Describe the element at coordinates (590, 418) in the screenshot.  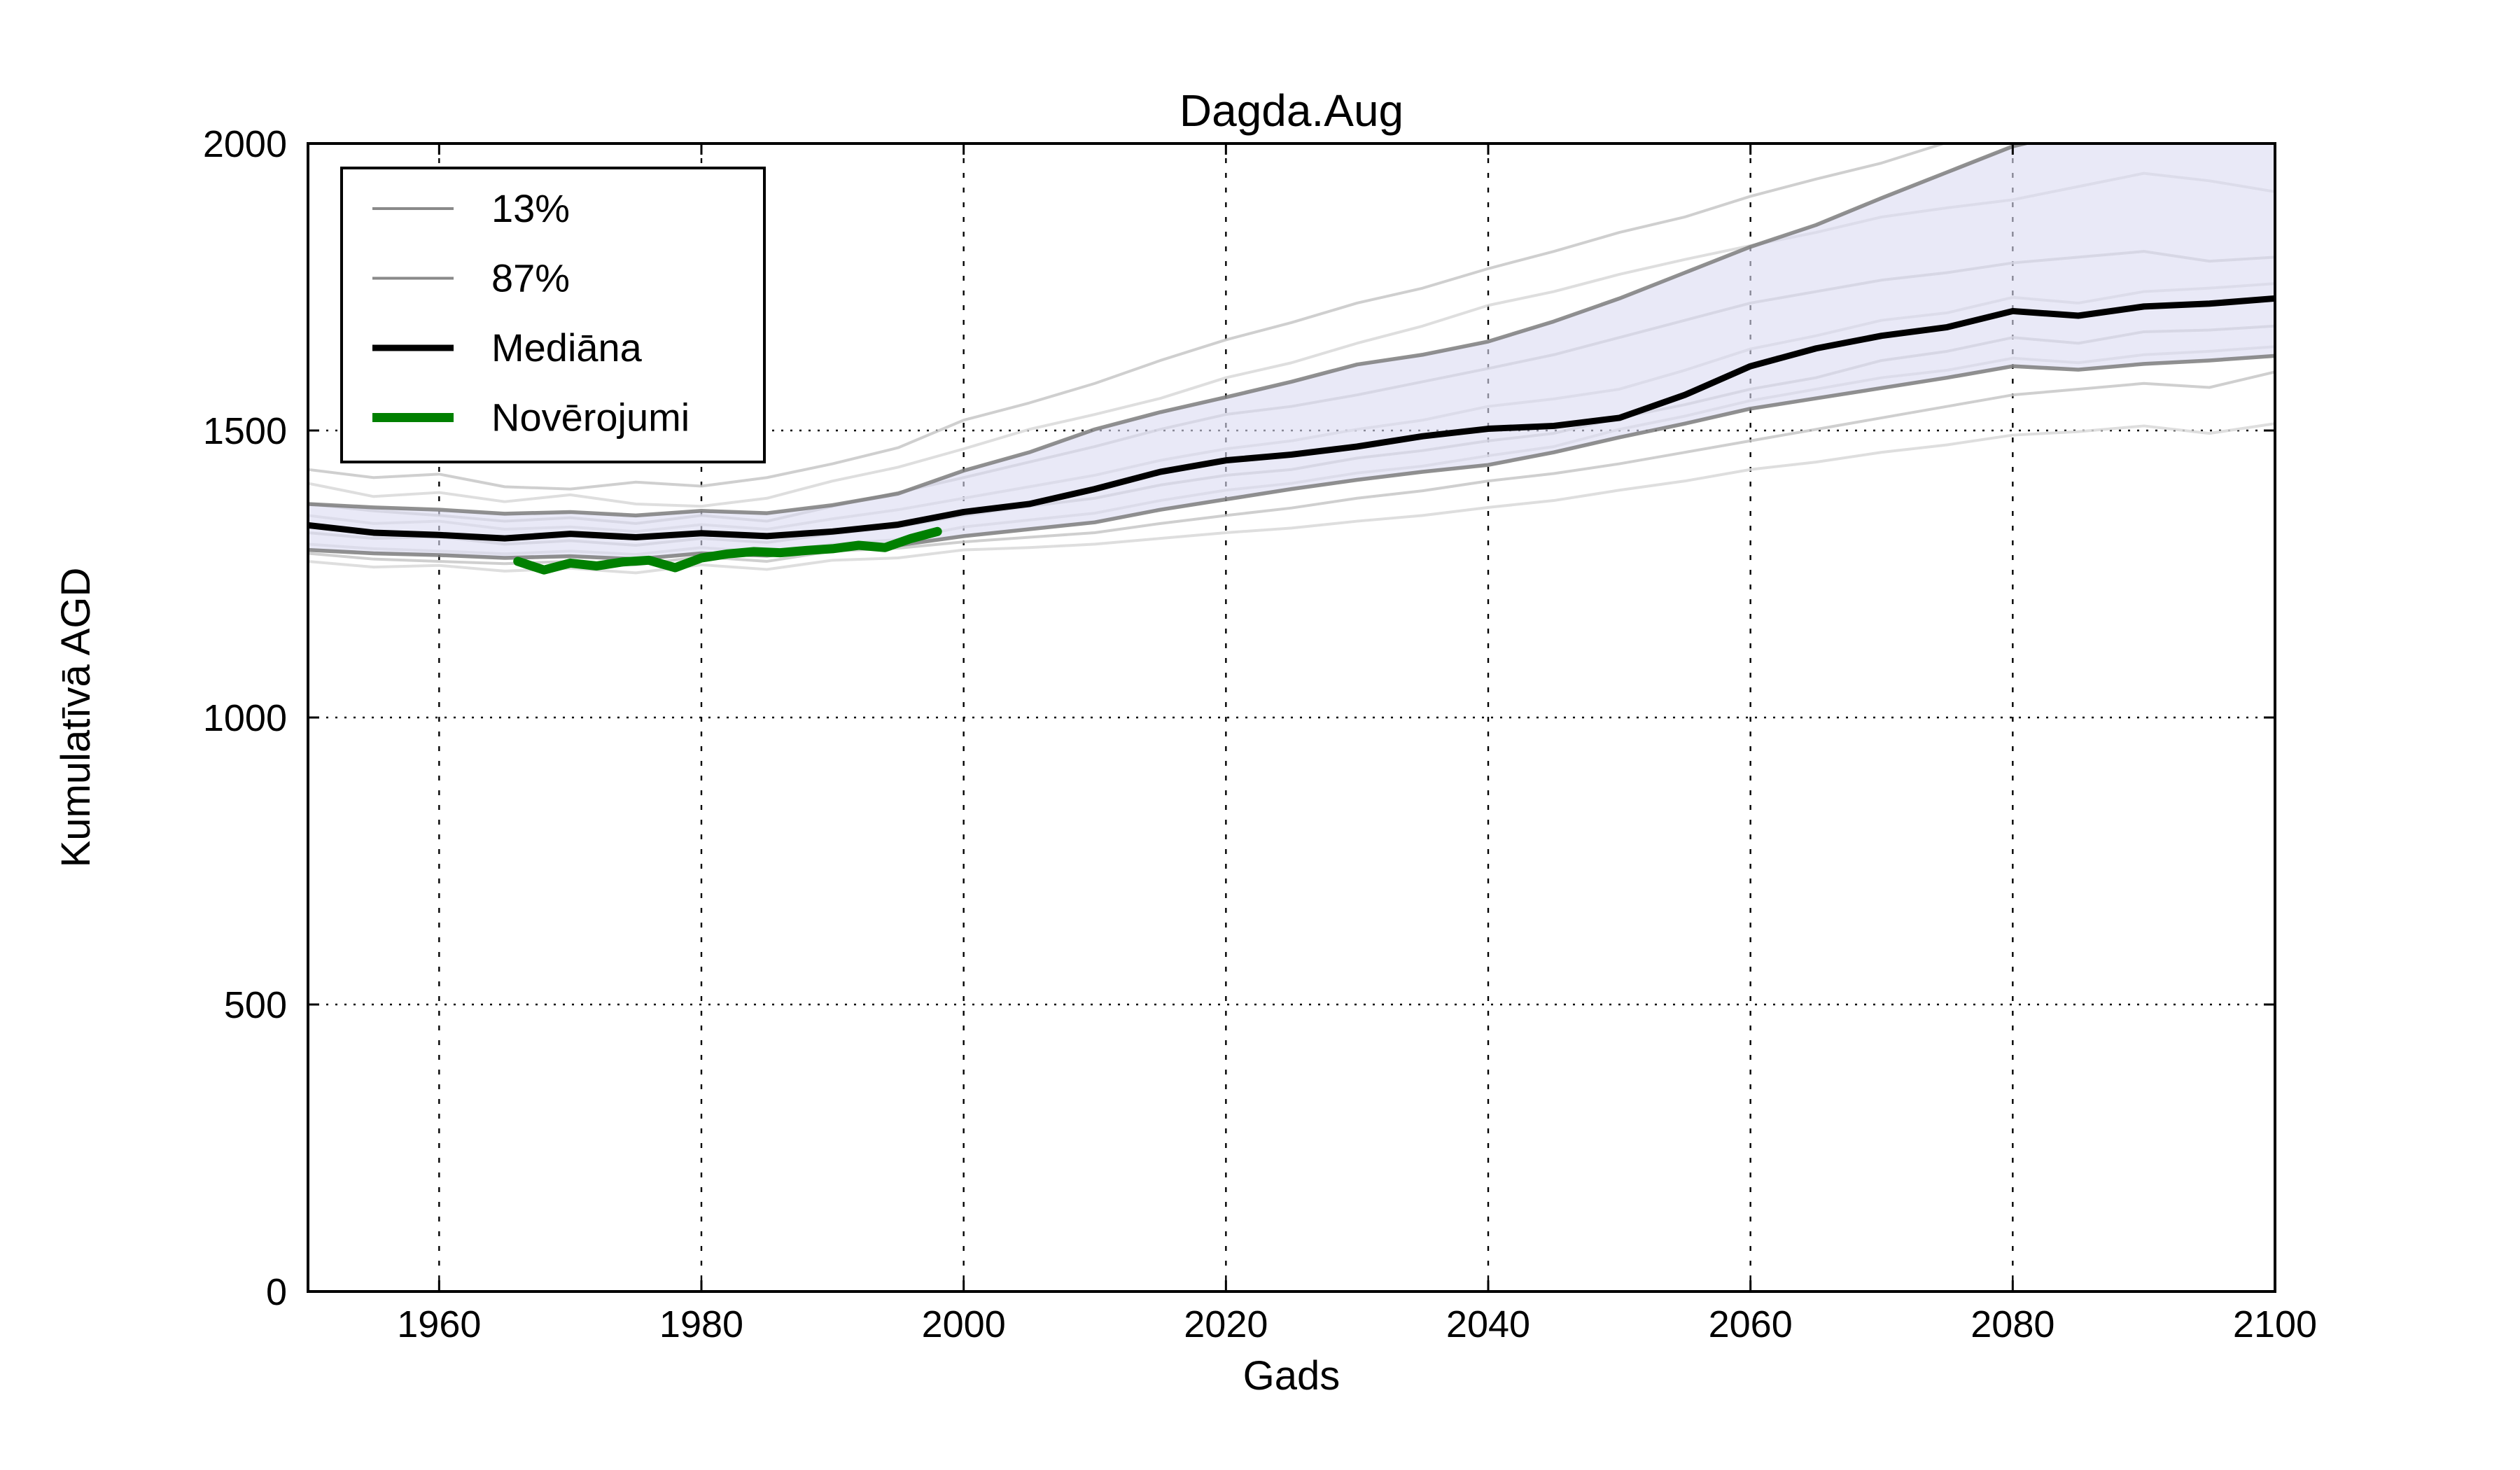
I see `legend-label-4: Novērojumi` at that location.